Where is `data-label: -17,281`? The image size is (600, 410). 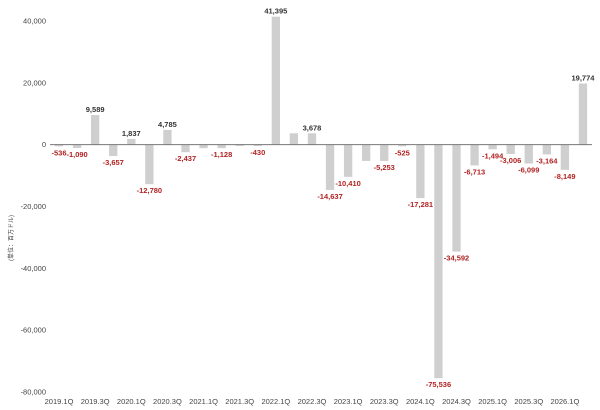
data-label: -17,281 is located at coordinates (420, 204).